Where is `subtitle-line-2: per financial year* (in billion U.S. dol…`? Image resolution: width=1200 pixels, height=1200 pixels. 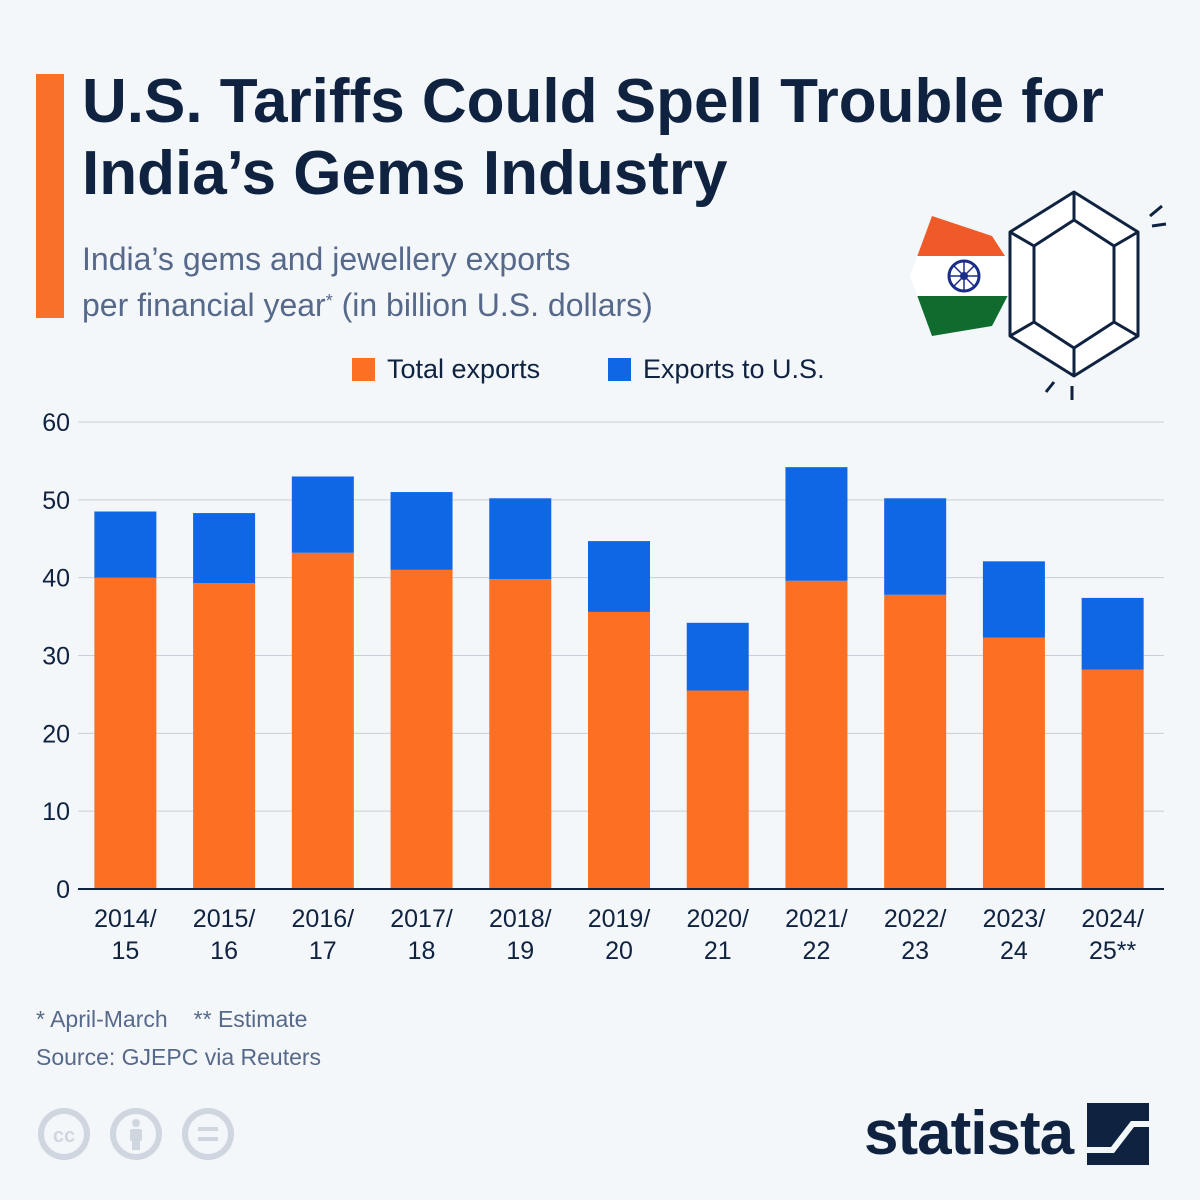
subtitle-line-2: per financial year* (in billion U.S. dol… is located at coordinates (462, 305).